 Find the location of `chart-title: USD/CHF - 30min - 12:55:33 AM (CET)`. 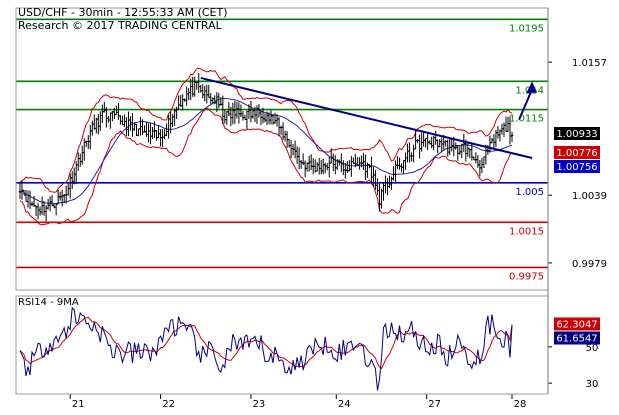

chart-title: USD/CHF - 30min - 12:55:33 AM (CET) is located at coordinates (123, 12).